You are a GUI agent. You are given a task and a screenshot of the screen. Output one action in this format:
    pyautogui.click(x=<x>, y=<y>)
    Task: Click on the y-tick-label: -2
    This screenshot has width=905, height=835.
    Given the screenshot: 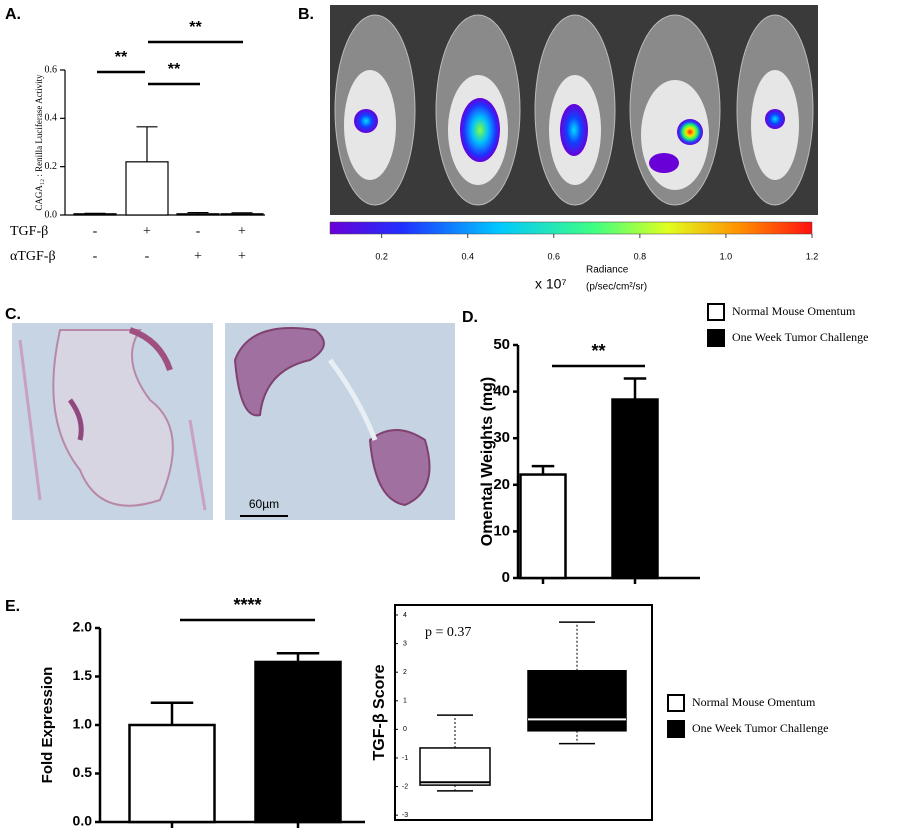 What is the action you would take?
    pyautogui.click(x=405, y=786)
    